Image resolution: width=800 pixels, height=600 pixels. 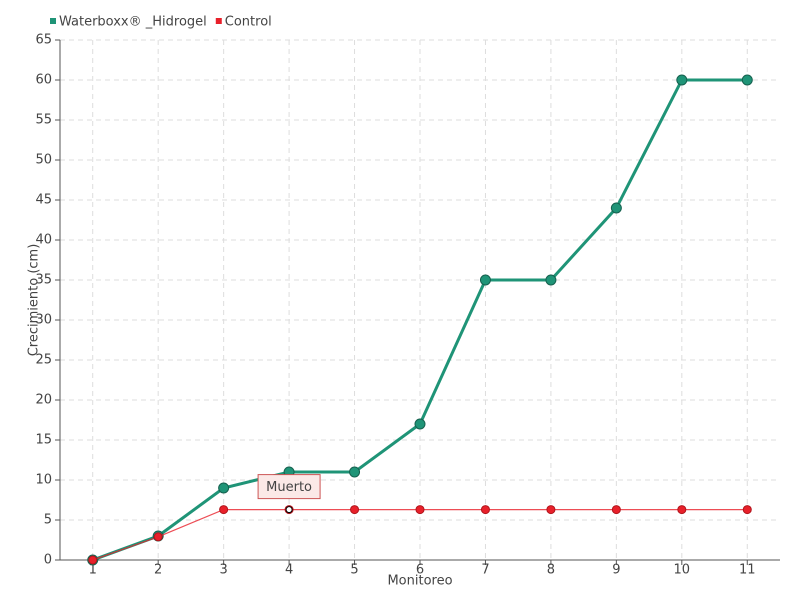 What do you see at coordinates (158, 570) in the screenshot?
I see `x-tick-label: 2` at bounding box center [158, 570].